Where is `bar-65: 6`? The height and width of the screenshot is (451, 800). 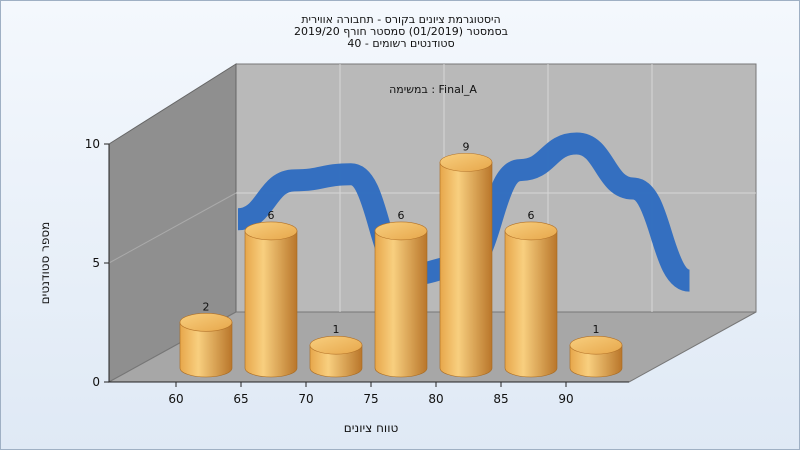
bar-65: 6 is located at coordinates (271, 293).